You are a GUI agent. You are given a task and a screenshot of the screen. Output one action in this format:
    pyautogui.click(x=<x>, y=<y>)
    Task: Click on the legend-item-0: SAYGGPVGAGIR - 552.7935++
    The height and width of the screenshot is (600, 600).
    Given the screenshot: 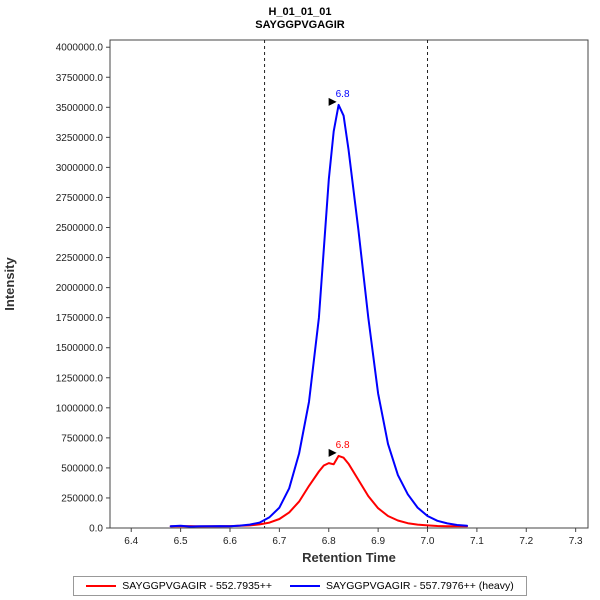 What is the action you would take?
    pyautogui.click(x=179, y=586)
    